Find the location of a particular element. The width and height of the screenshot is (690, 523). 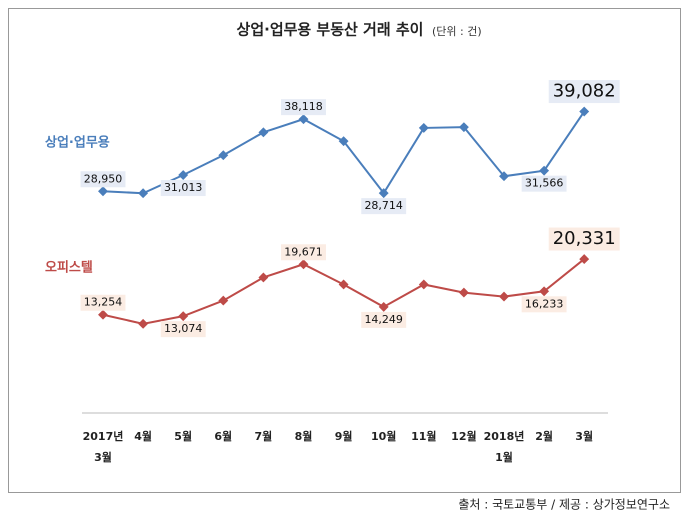

value-label: 19,671 is located at coordinates (303, 251).